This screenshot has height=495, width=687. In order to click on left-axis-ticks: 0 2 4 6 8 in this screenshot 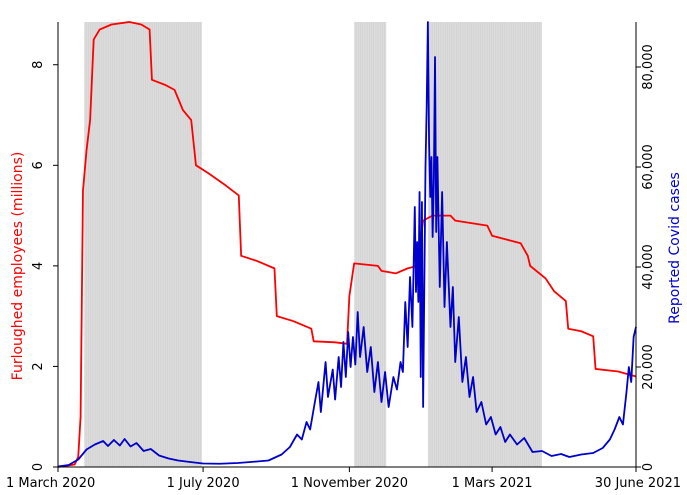, I will do `click(44, 266)`.